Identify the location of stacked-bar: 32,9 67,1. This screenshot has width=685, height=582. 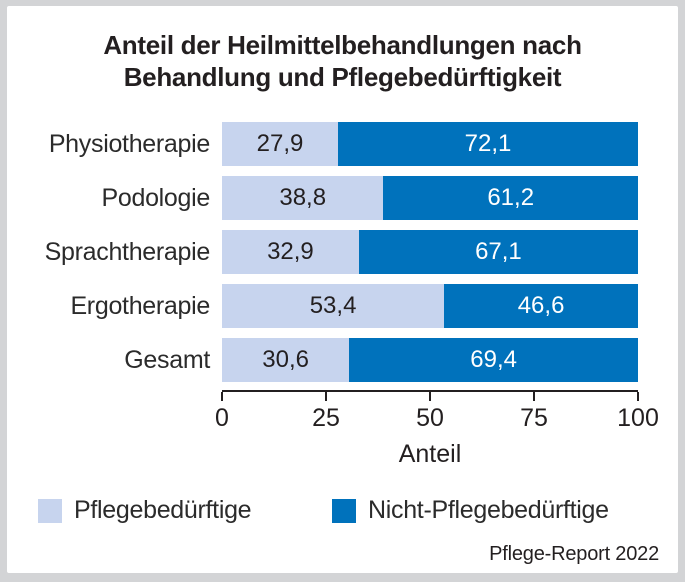
(430, 252).